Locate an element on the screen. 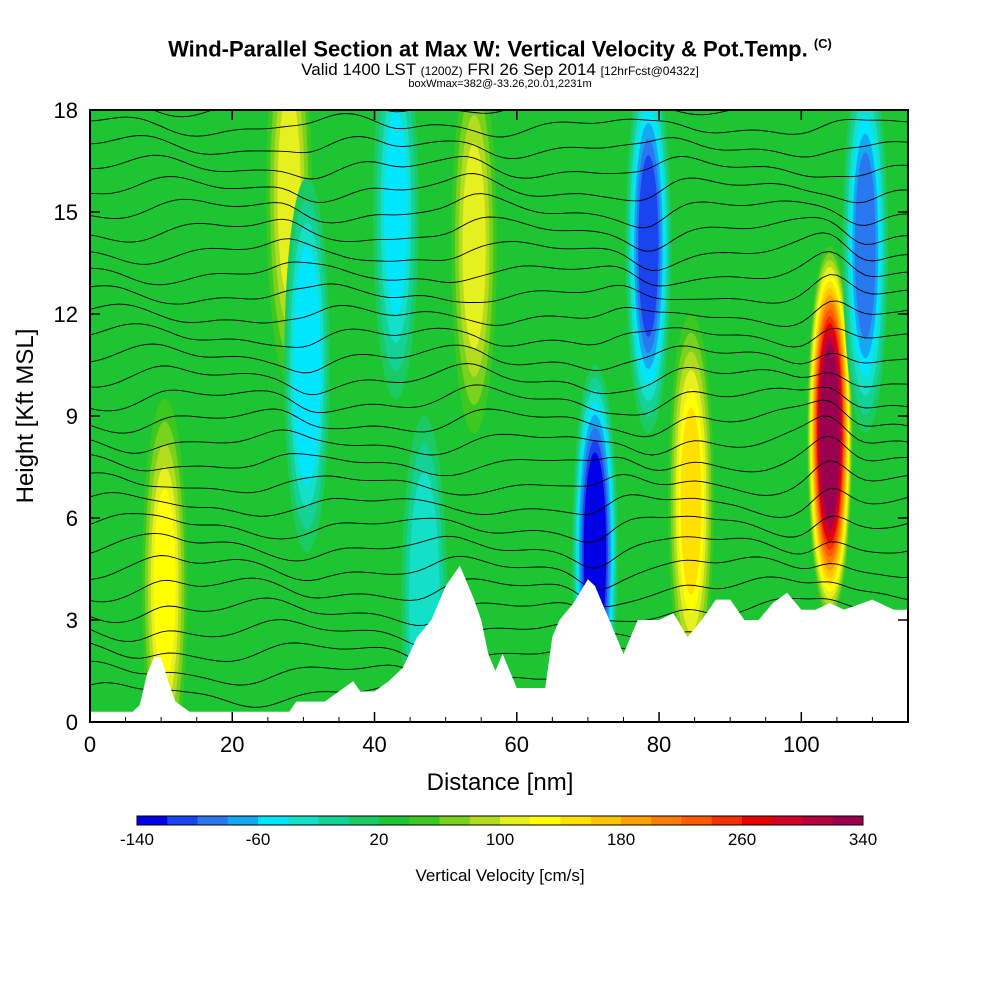  x-tick-label: 80 is located at coordinates (659, 744).